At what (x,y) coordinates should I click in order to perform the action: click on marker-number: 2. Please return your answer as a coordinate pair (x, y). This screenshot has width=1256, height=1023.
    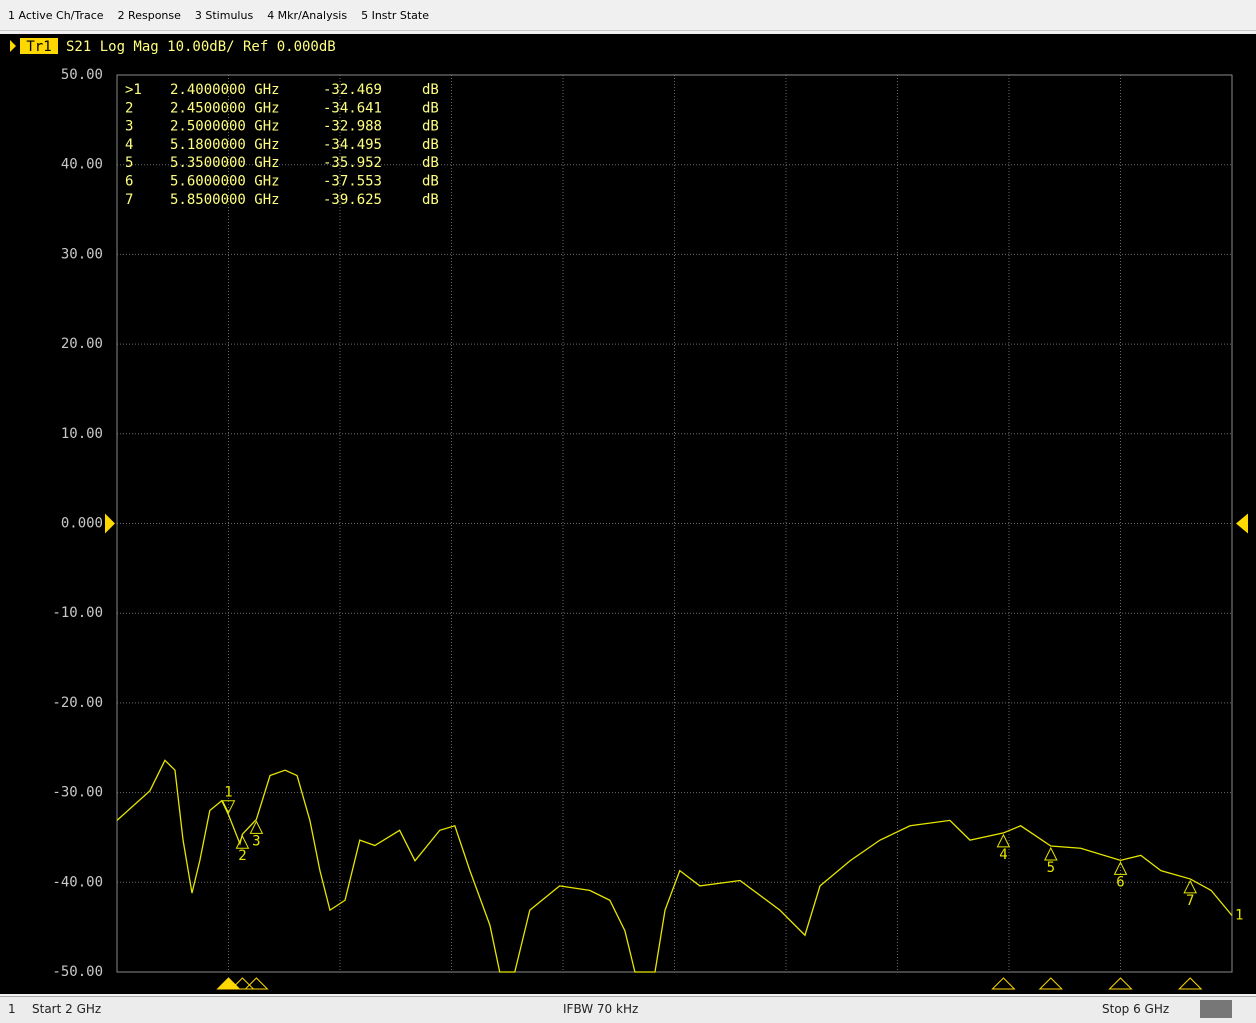
    Looking at the image, I should click on (242, 856).